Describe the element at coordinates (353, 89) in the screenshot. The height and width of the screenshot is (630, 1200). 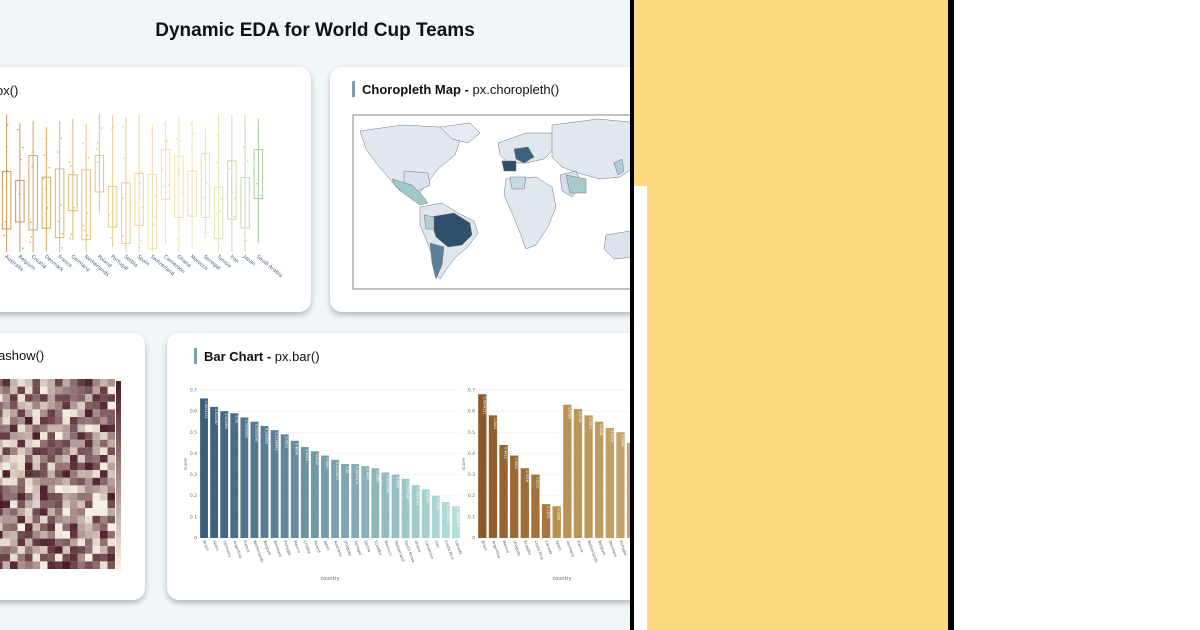
I see `card-accent-bar` at that location.